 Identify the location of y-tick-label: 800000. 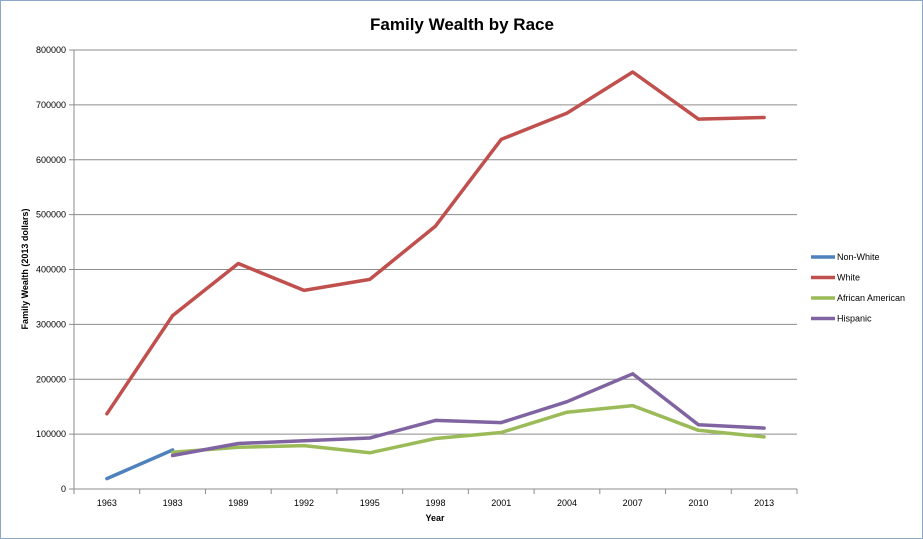
(51, 50).